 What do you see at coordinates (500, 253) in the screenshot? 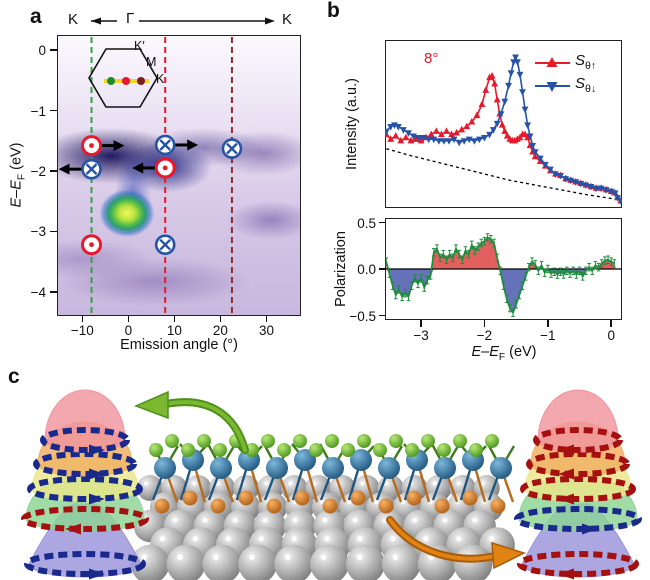
I see `polarization-fill-positive` at bounding box center [500, 253].